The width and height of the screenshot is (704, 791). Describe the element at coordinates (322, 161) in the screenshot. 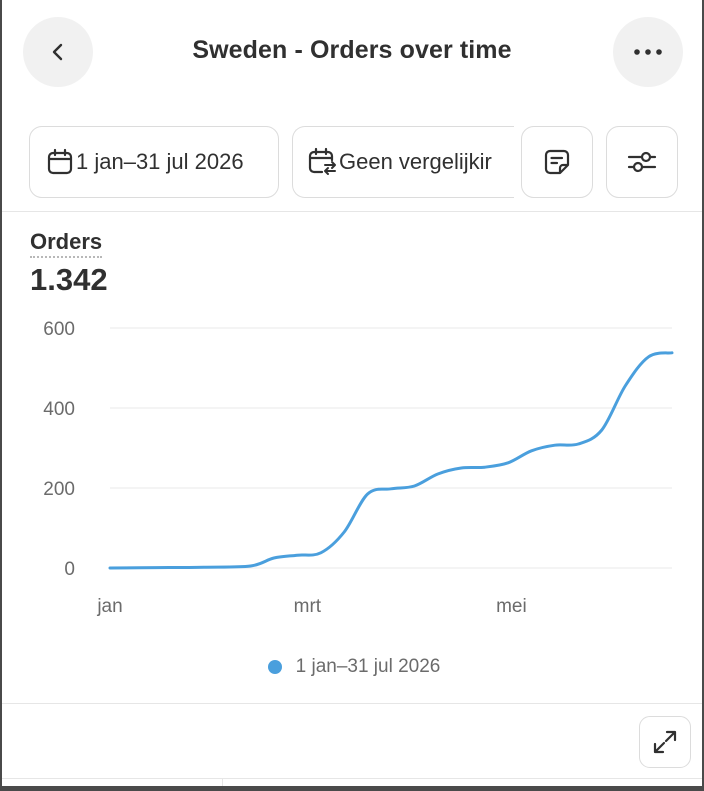

I see `calendar-compare-icon` at that location.